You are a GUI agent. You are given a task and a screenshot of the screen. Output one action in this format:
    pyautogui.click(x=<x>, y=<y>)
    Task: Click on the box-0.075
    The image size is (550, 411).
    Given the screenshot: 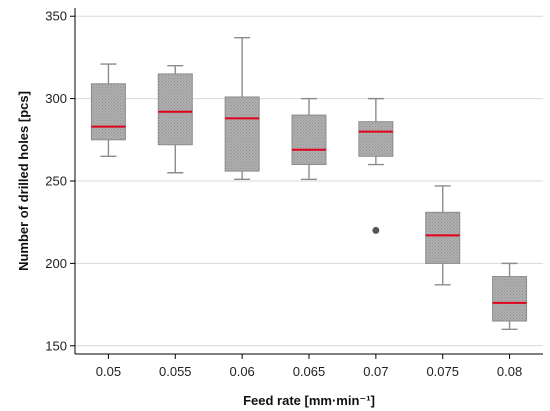 What is the action you would take?
    pyautogui.click(x=443, y=235)
    